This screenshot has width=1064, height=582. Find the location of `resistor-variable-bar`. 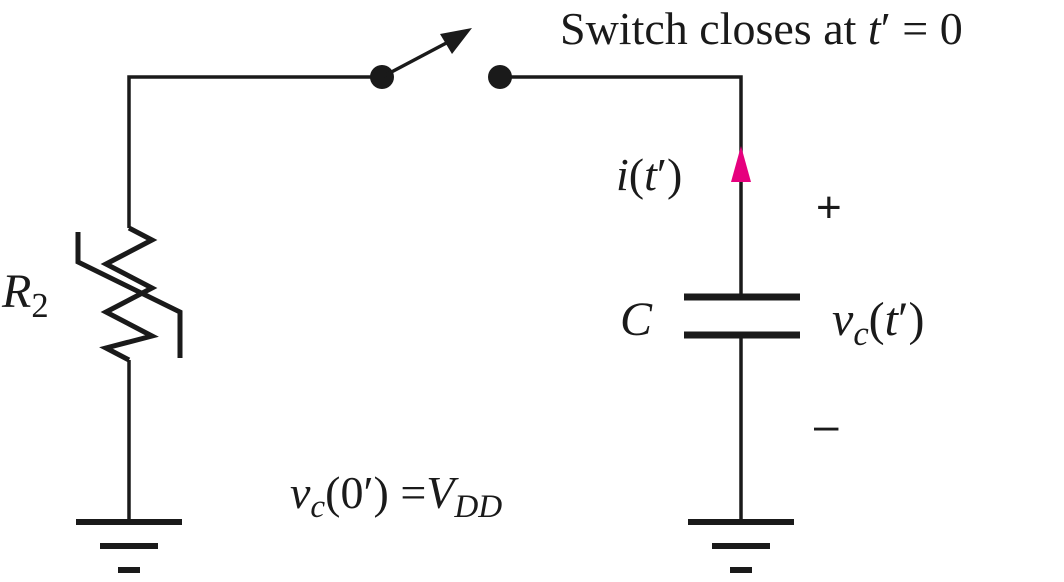

resistor-variable-bar is located at coordinates (129, 295).